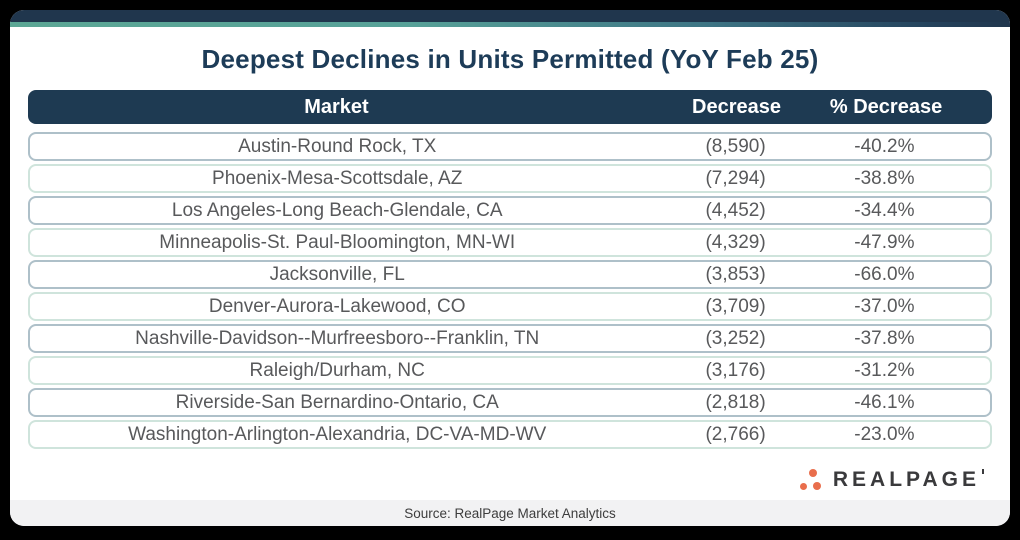 This screenshot has height=540, width=1020. Describe the element at coordinates (884, 402) in the screenshot. I see `pct-decrease-cell: -46.1%` at that location.